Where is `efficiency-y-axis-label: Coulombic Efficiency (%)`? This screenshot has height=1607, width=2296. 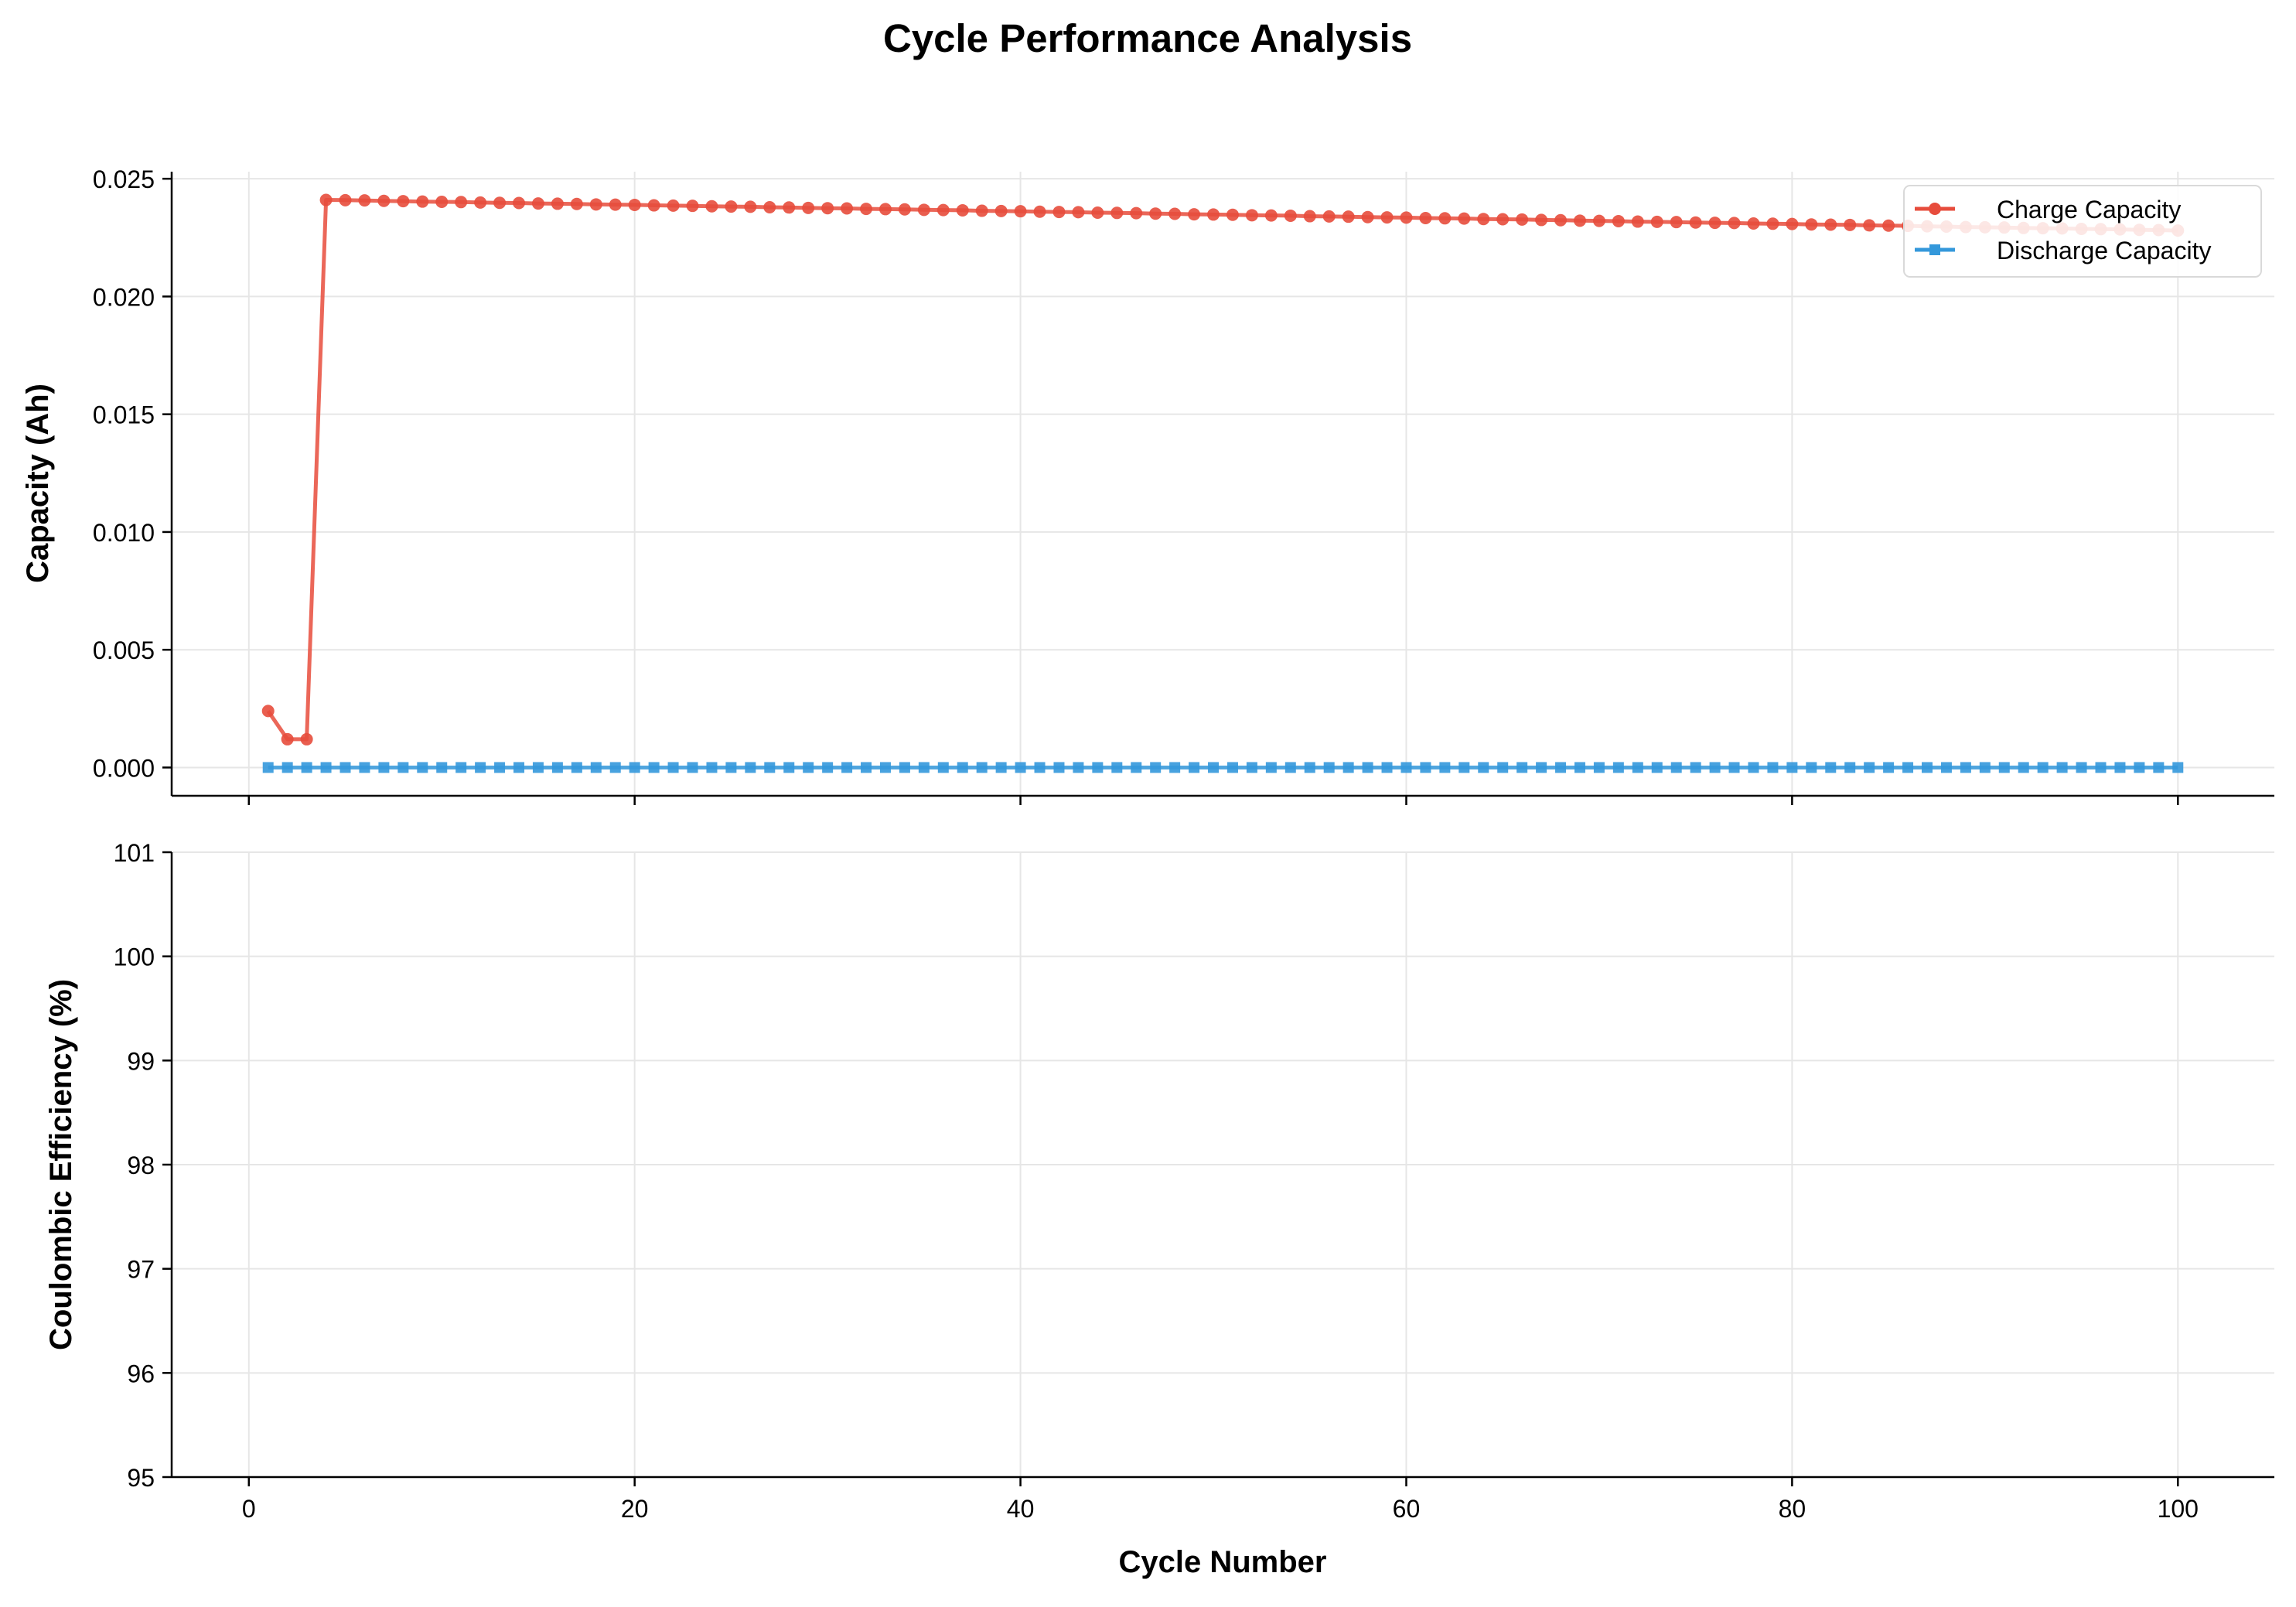 efficiency-y-axis-label: Coulombic Efficiency (%) is located at coordinates (61, 1164).